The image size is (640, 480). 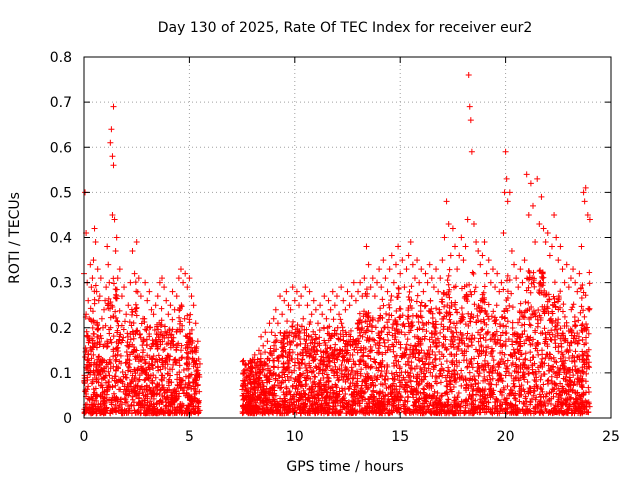 What do you see at coordinates (189, 437) in the screenshot?
I see `x-tick-label: 5` at bounding box center [189, 437].